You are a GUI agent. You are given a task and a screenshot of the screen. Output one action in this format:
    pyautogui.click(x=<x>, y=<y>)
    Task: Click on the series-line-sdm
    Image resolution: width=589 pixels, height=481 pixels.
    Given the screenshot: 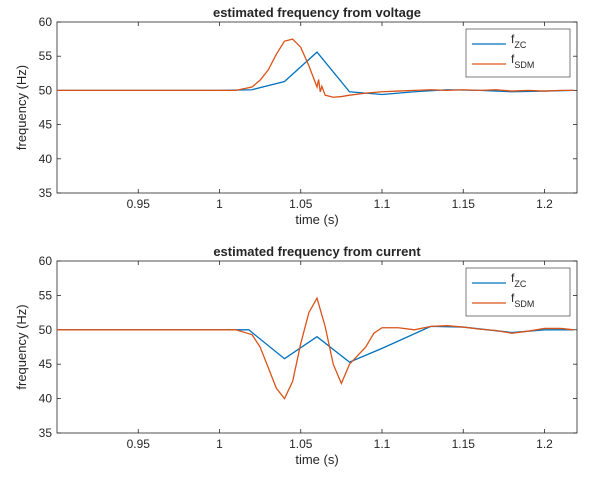 What is the action you would take?
    pyautogui.click(x=315, y=68)
    